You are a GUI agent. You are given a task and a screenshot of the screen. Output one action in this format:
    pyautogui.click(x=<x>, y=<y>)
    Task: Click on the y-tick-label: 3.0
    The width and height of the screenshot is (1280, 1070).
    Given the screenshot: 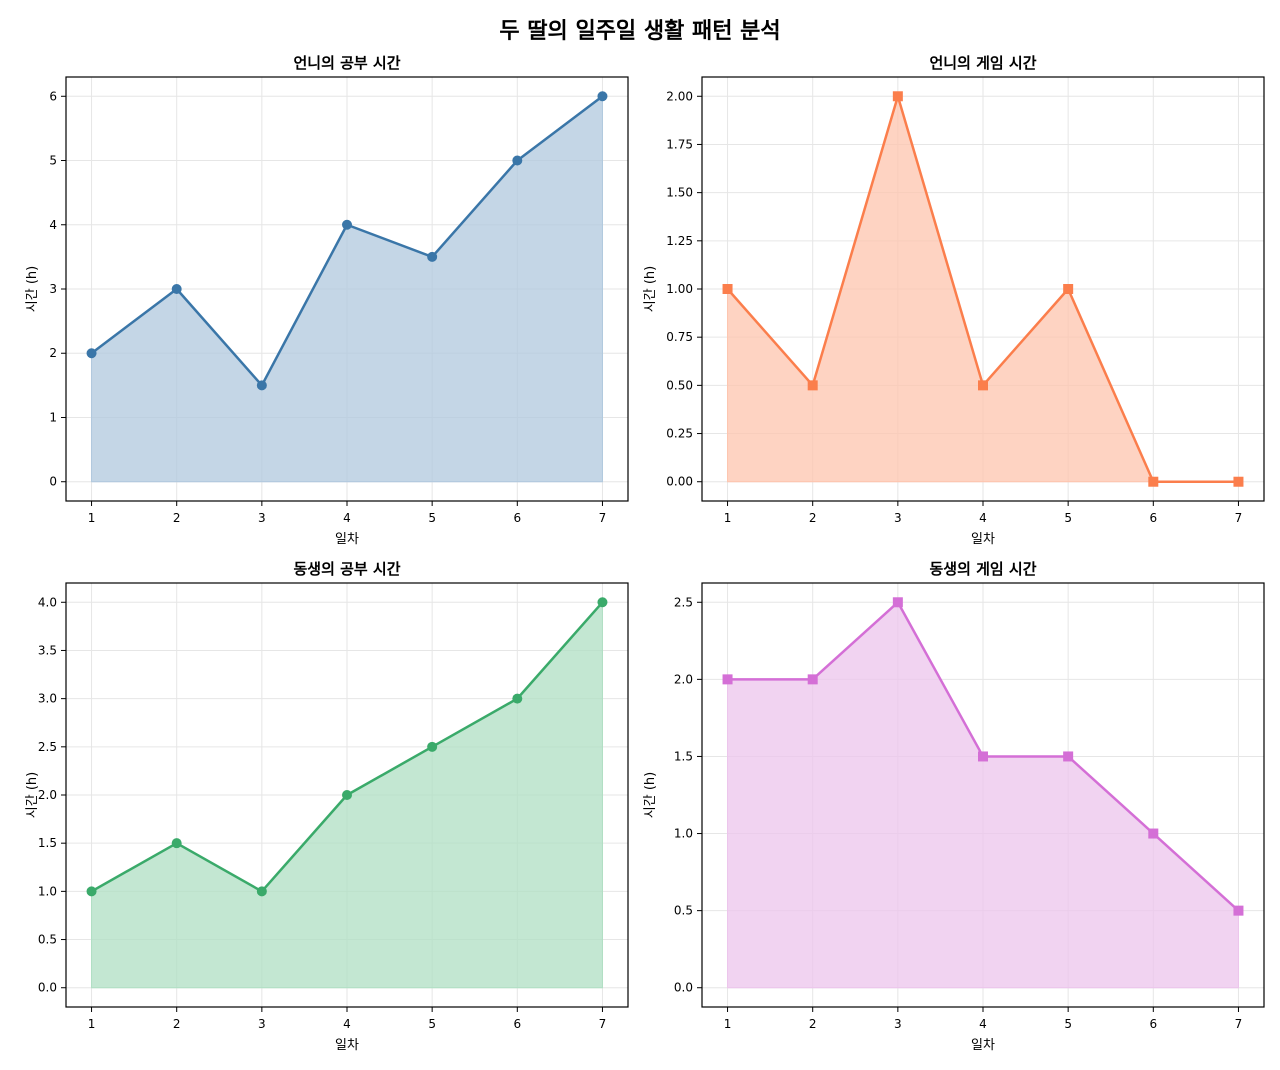 What is the action you would take?
    pyautogui.click(x=47, y=699)
    